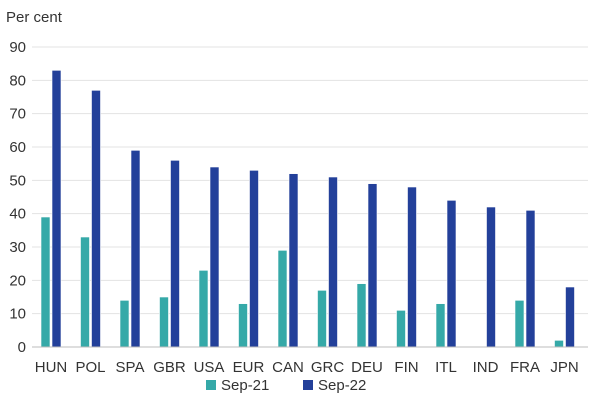 The image size is (601, 401). I want to click on legend-label-sep-21: Sep-21, so click(245, 385).